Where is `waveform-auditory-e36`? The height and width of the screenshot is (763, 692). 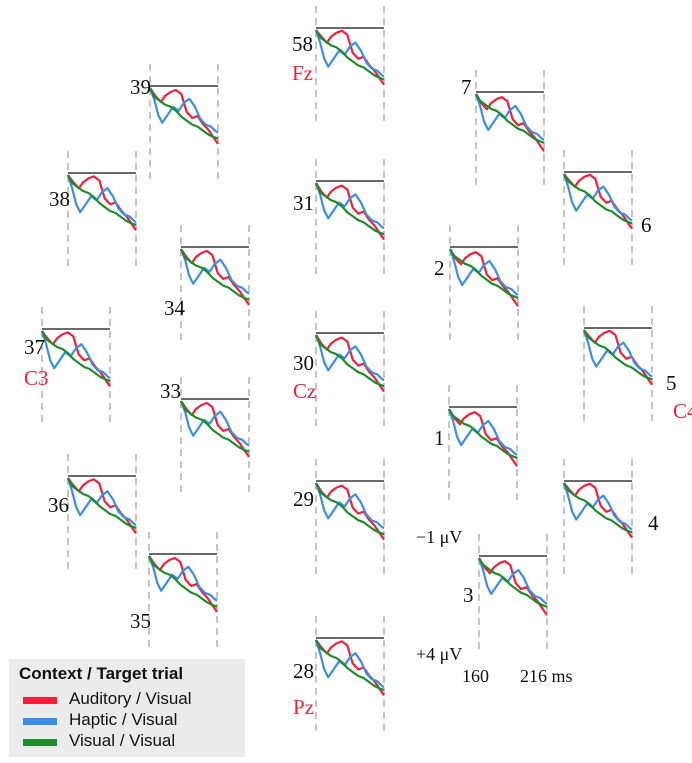
waveform-auditory-e36 is located at coordinates (102, 506).